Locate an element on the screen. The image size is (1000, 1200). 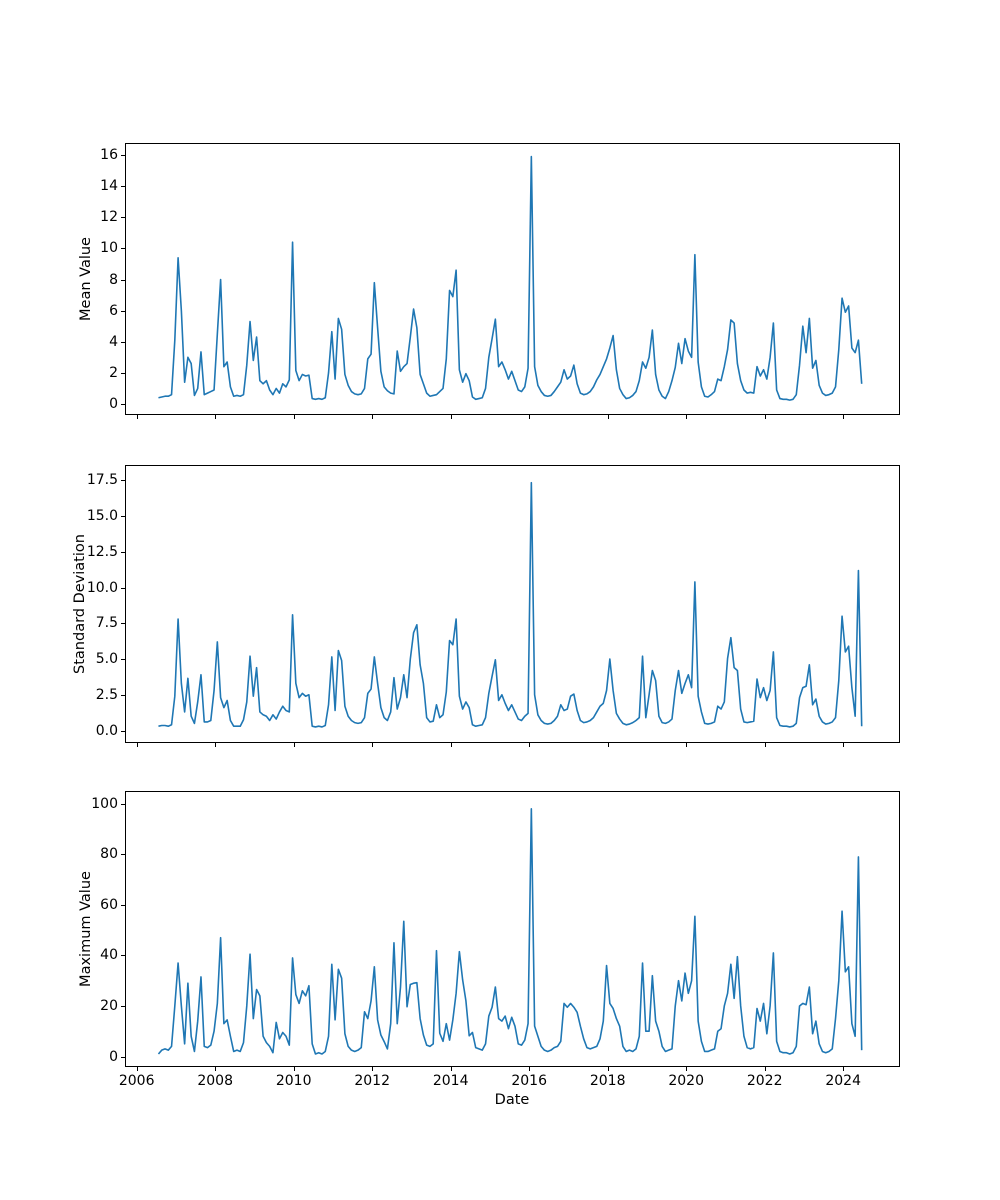
y-tick-label: 6 is located at coordinates (113, 310).